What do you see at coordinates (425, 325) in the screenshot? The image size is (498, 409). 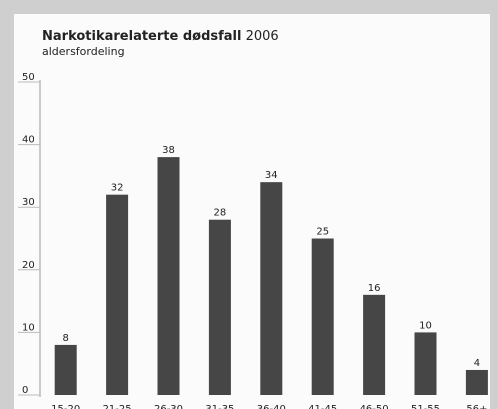 I see `value-label: 10` at bounding box center [425, 325].